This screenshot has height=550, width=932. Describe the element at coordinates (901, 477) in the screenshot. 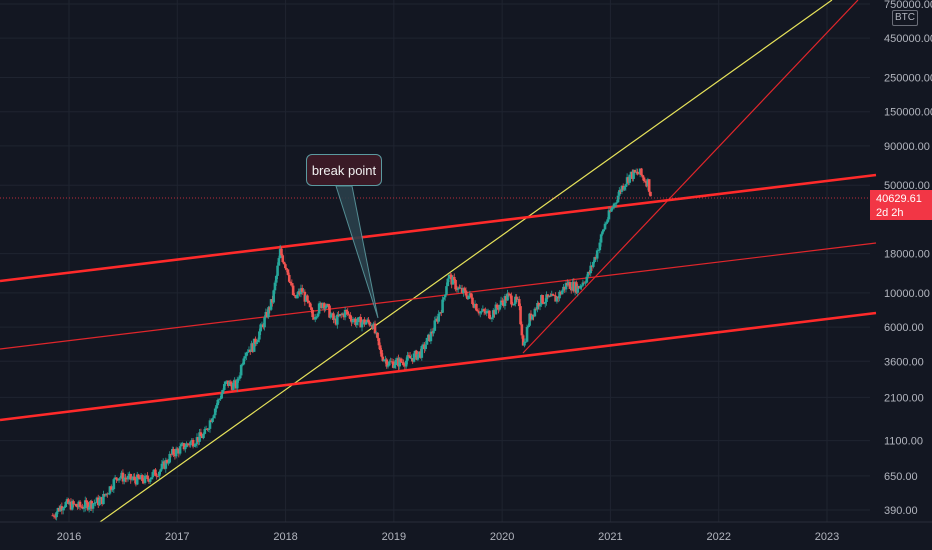

I see `y-tick-label: 650.00` at that location.